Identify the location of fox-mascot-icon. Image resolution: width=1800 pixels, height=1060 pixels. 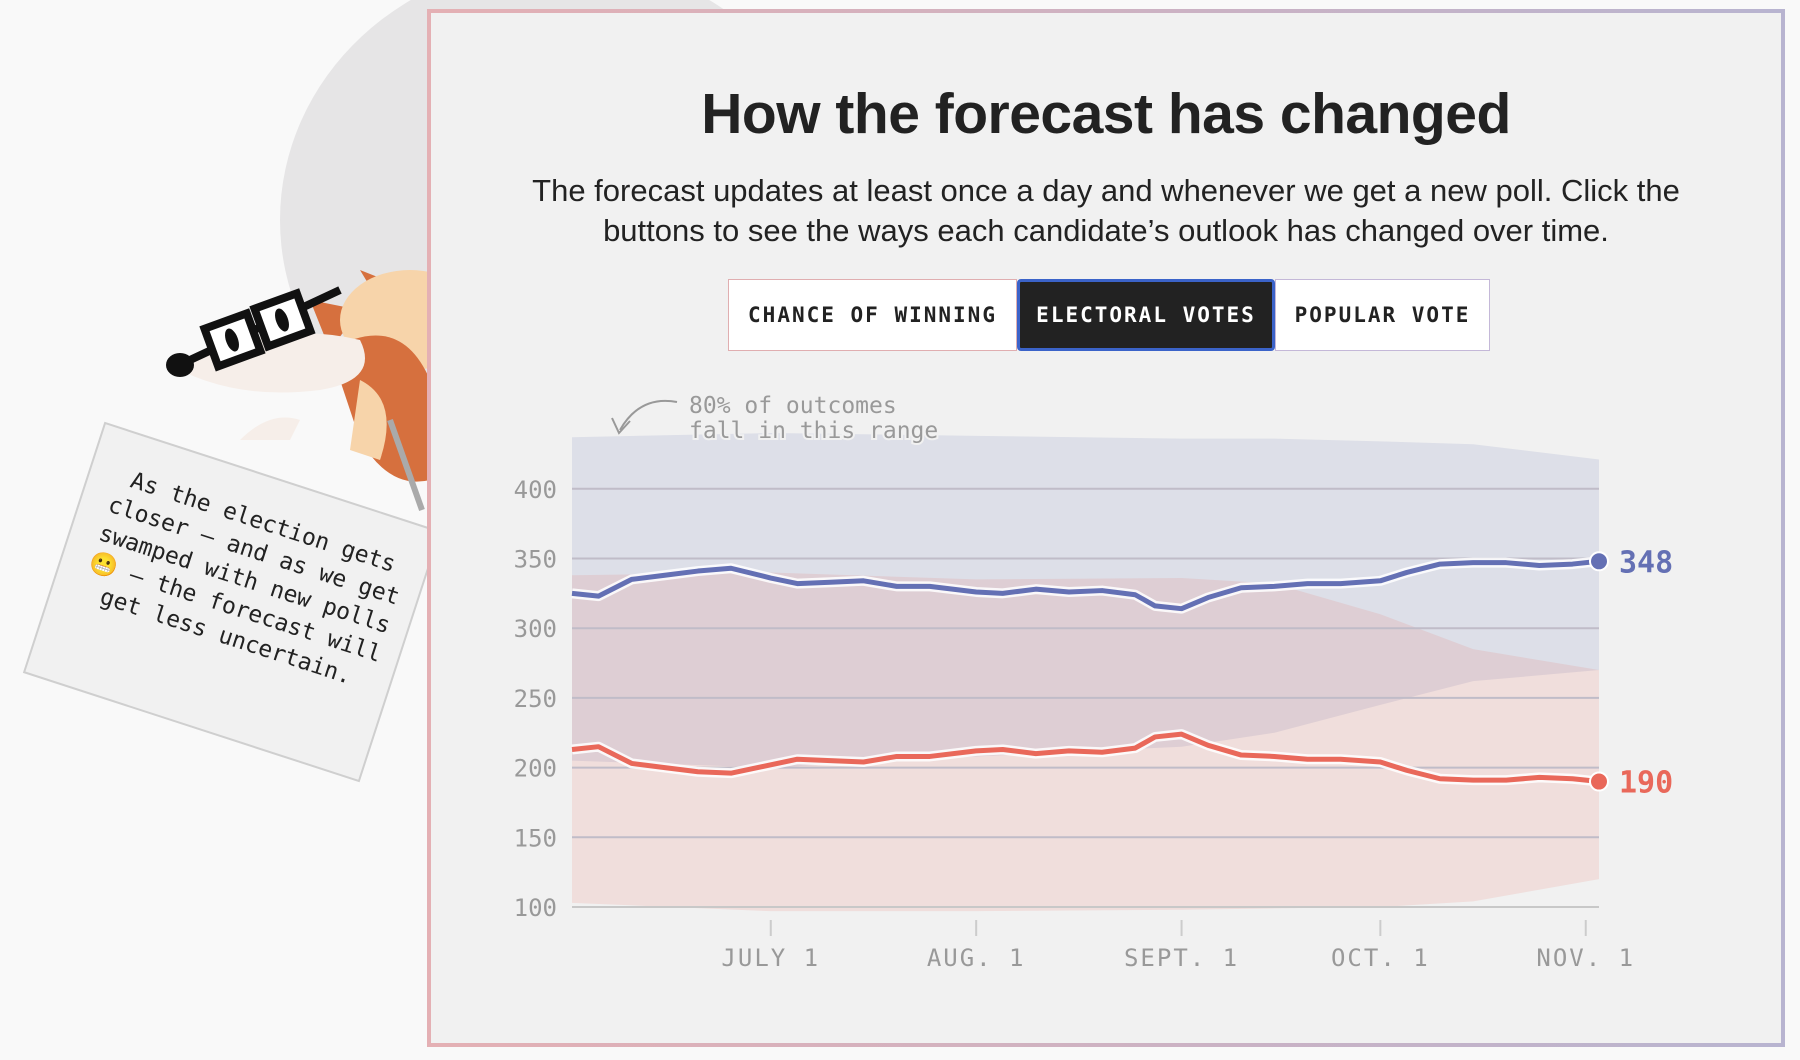
(303, 391).